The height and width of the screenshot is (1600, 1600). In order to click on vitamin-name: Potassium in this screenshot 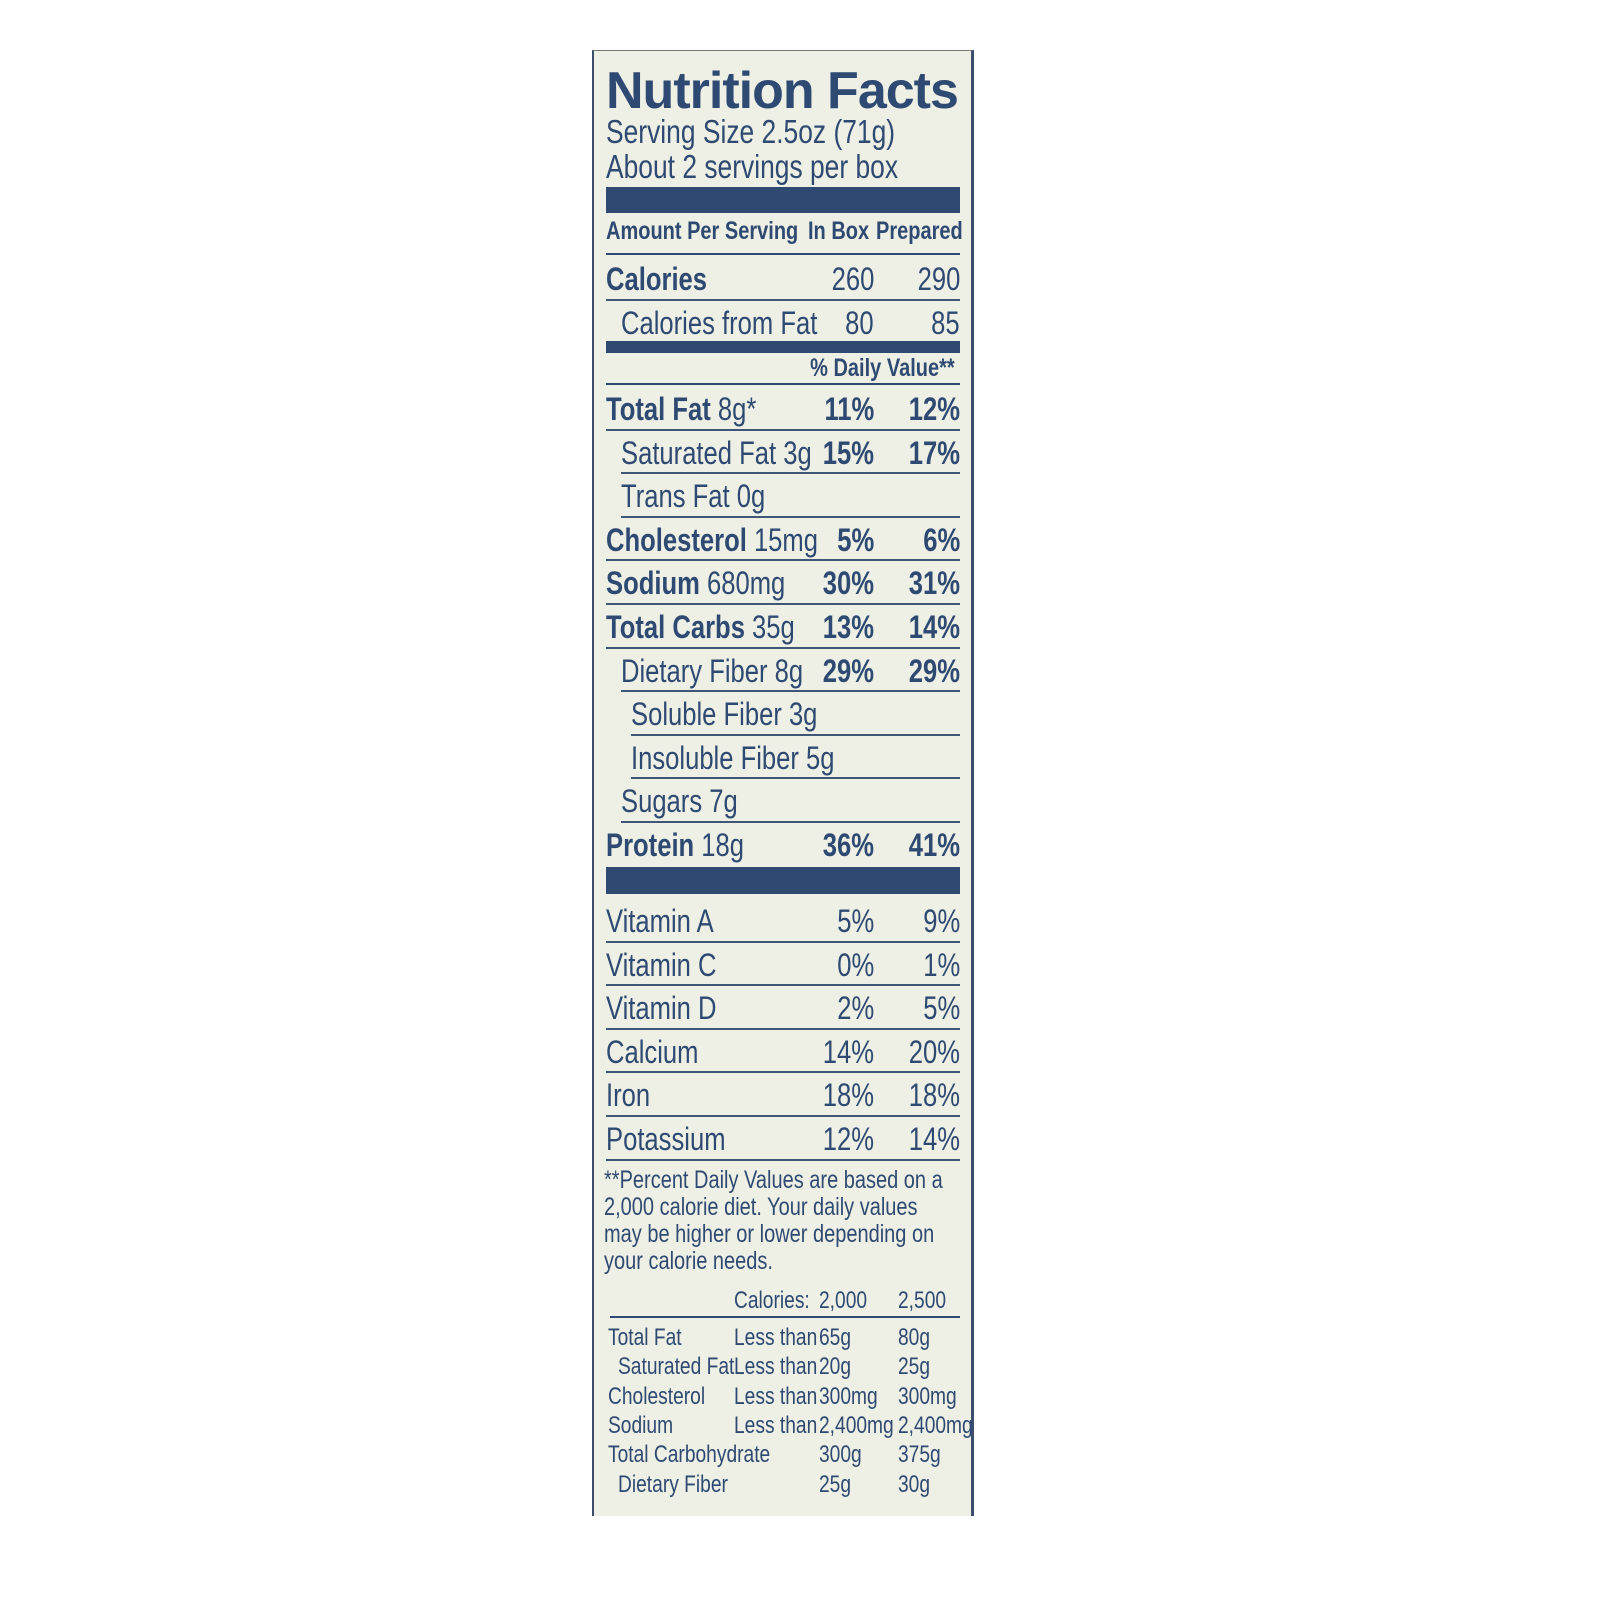, I will do `click(666, 1139)`.